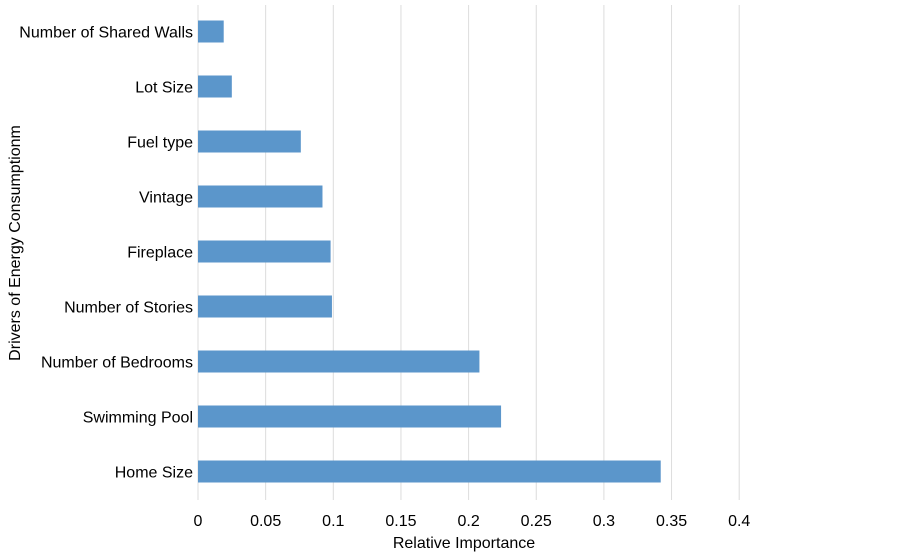  Describe the element at coordinates (604, 521) in the screenshot. I see `x-tick-label: 0.3` at that location.